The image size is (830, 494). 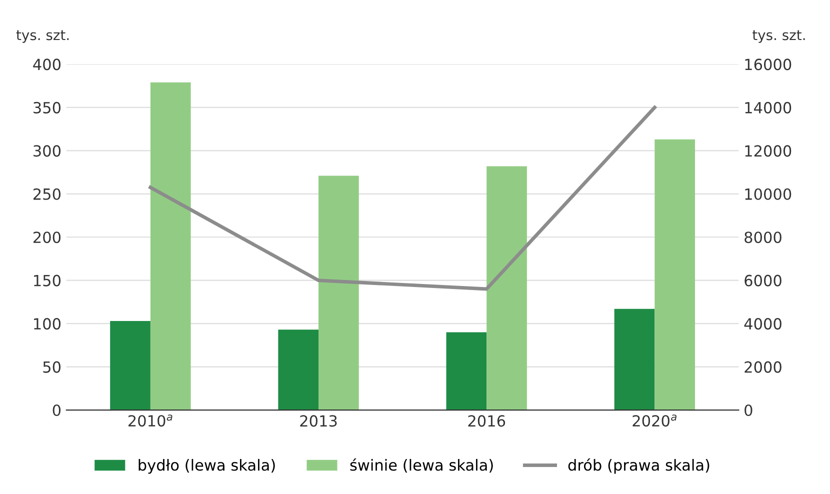 I want to click on x-tick-label: 2020$^{a}$, so click(x=654, y=420).